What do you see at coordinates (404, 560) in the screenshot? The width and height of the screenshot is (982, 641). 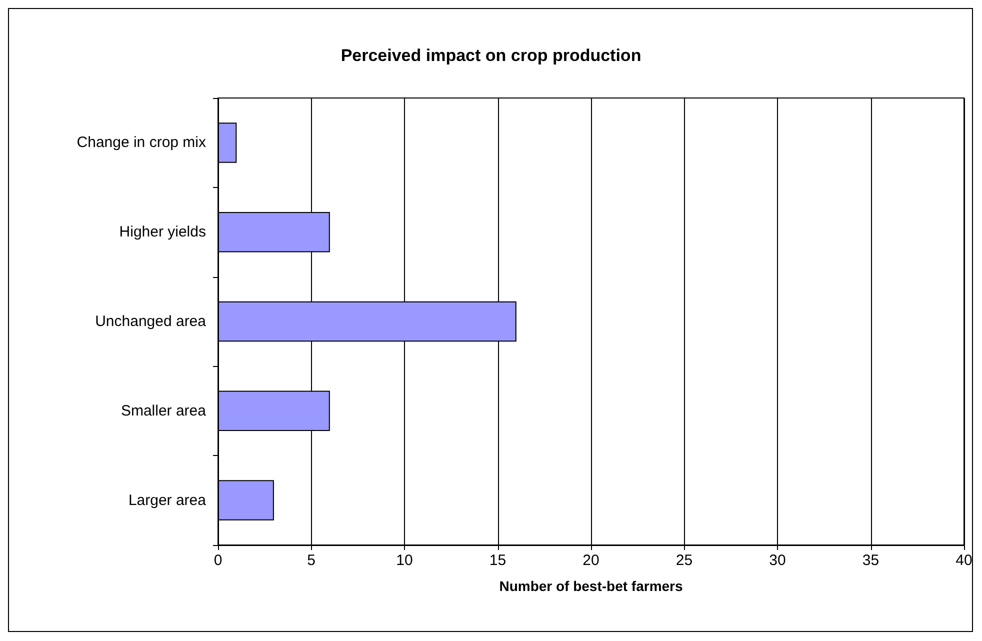 I see `x-tick-label: 10` at bounding box center [404, 560].